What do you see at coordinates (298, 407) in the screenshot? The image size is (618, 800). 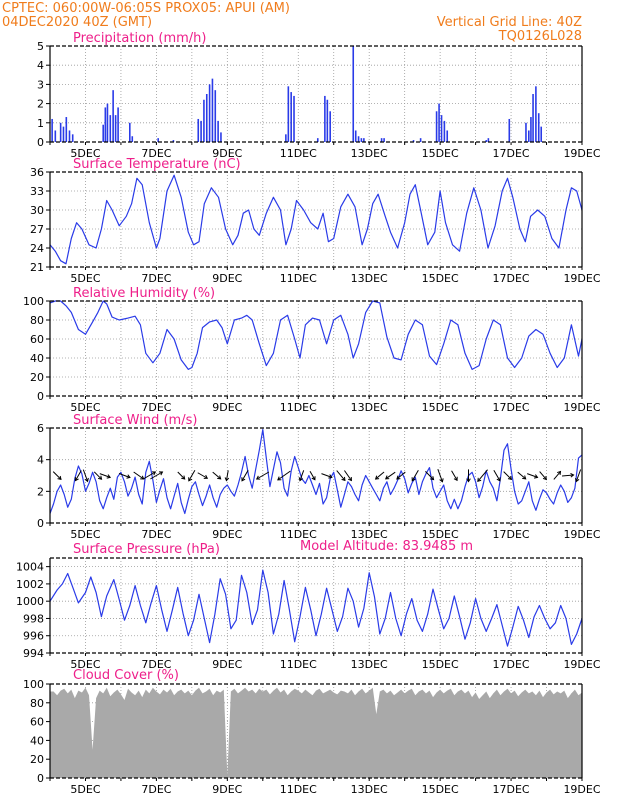 I see `rh-xtick-label: 11DEC` at bounding box center [298, 407].